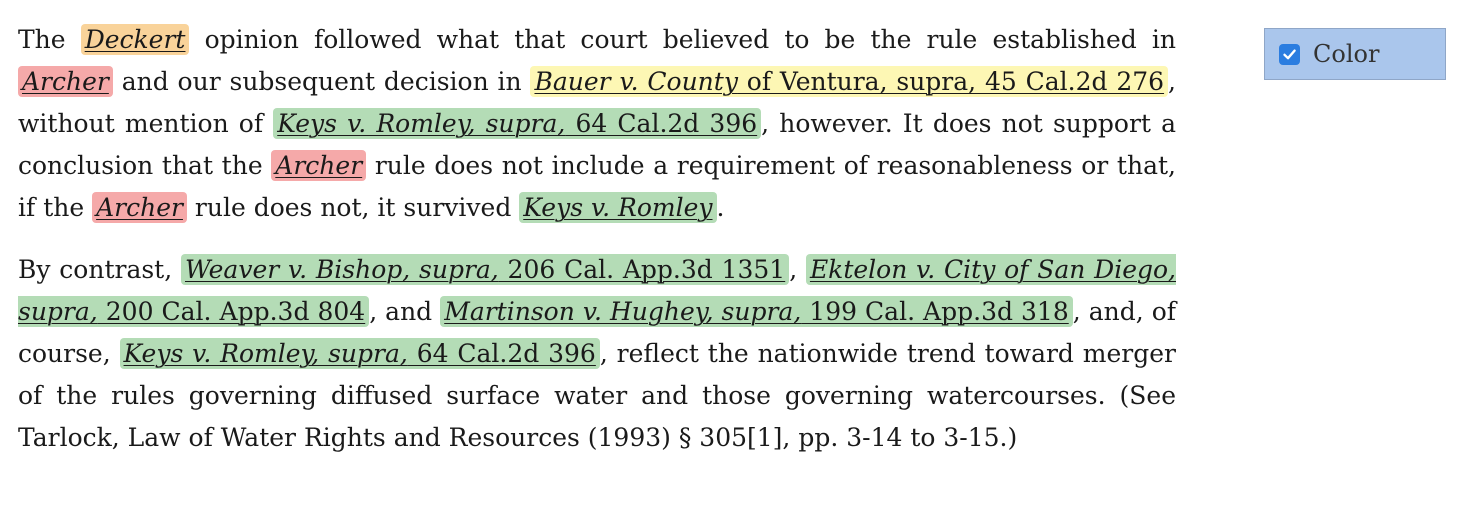  Describe the element at coordinates (642, 269) in the screenshot. I see `citation-reporter: 206 Cal. App.3d 1351` at that location.